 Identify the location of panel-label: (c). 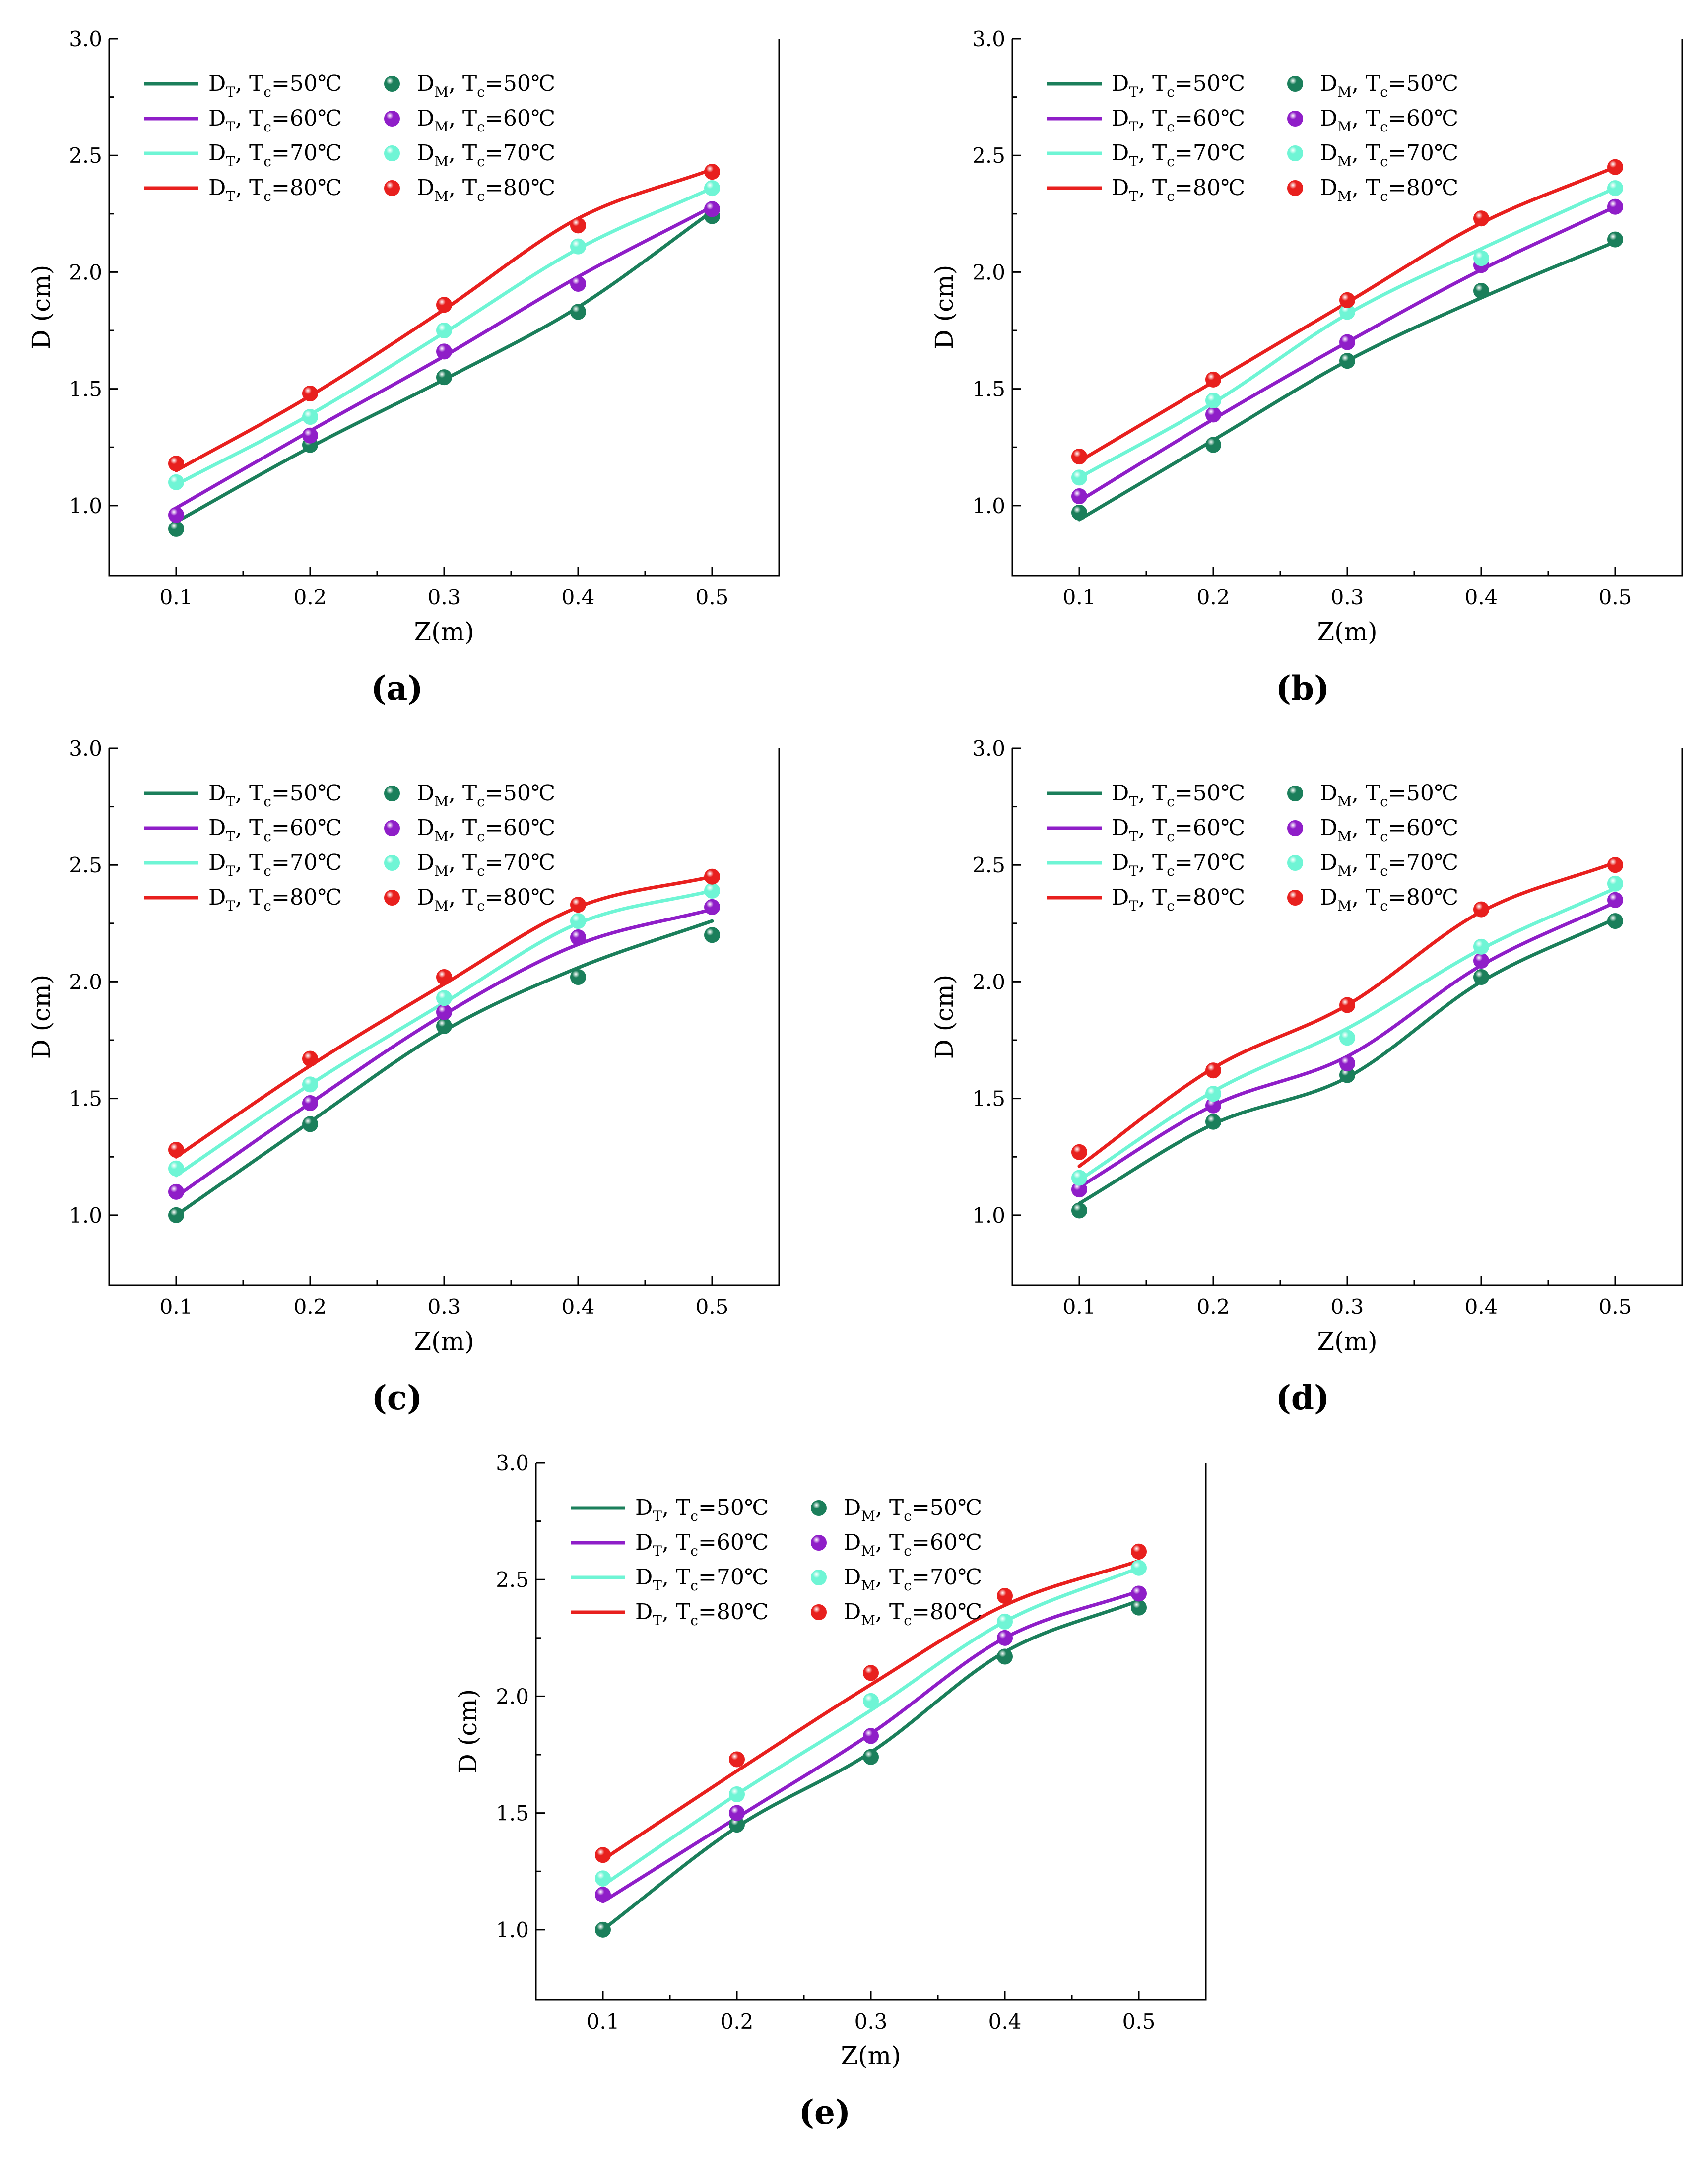
(397, 1398).